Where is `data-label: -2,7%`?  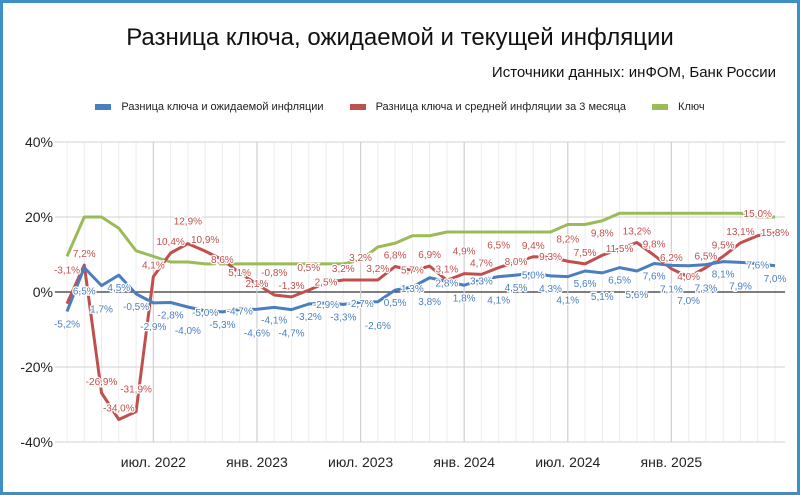
data-label: -2,7% is located at coordinates (360, 304).